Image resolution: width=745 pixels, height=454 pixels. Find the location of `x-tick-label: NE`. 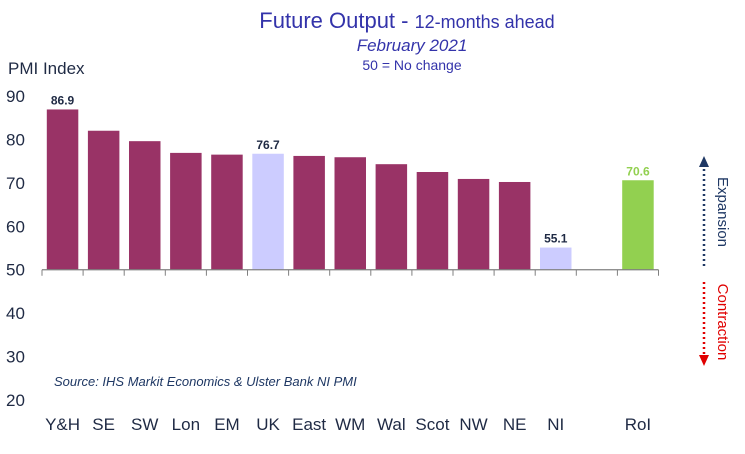

x-tick-label: NE is located at coordinates (515, 424).